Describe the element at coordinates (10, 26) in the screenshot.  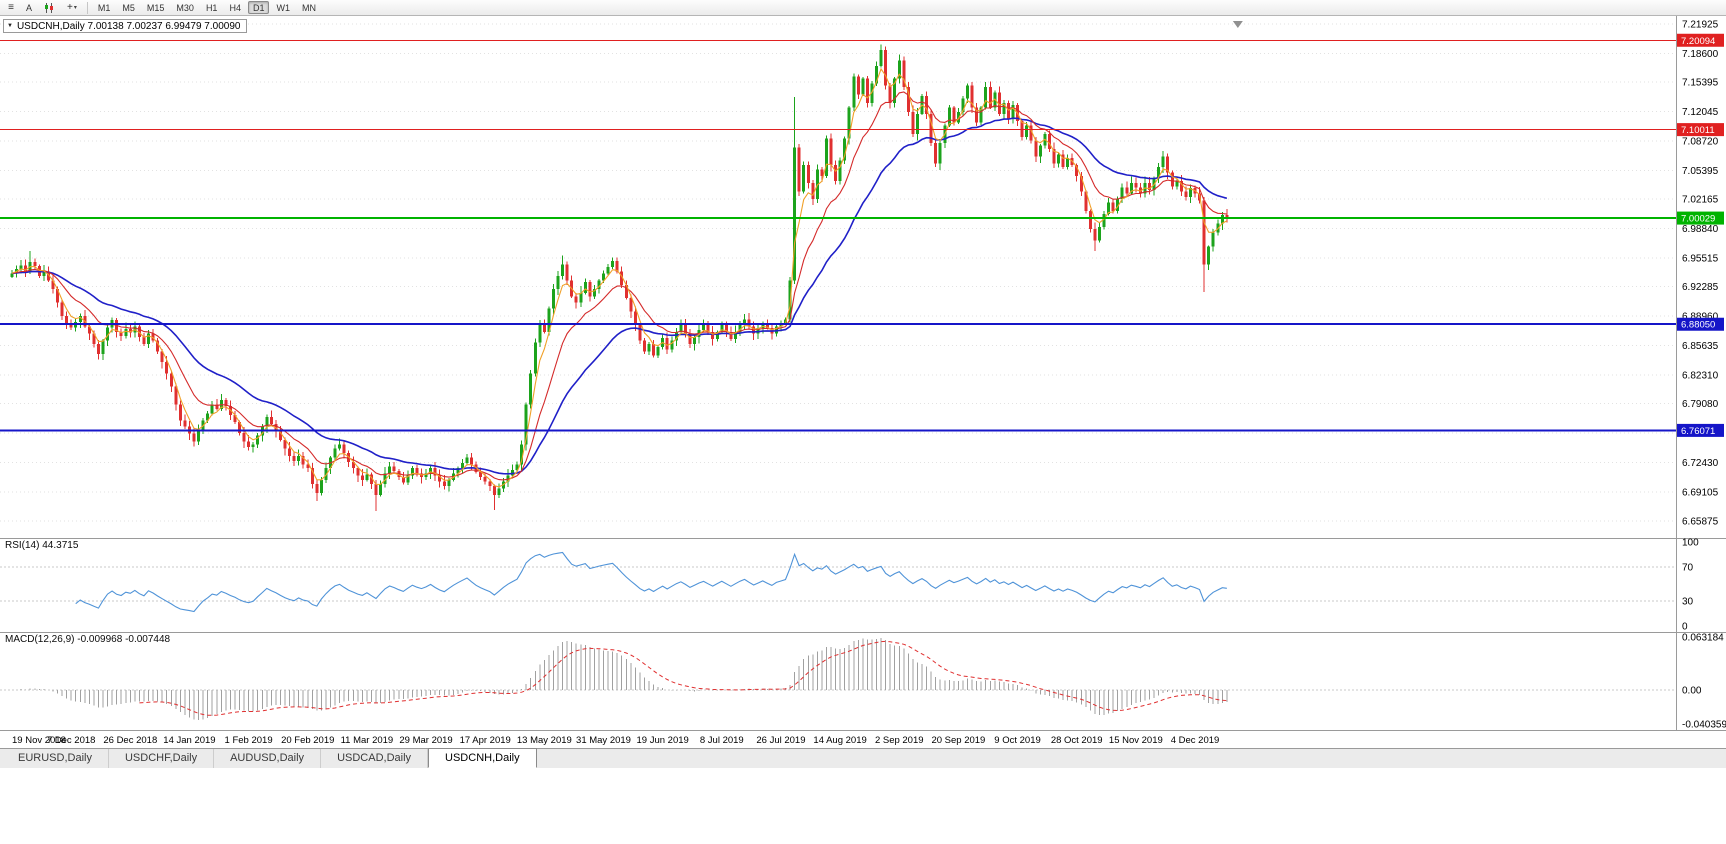
I see `expand-triangle-icon: ▼` at that location.